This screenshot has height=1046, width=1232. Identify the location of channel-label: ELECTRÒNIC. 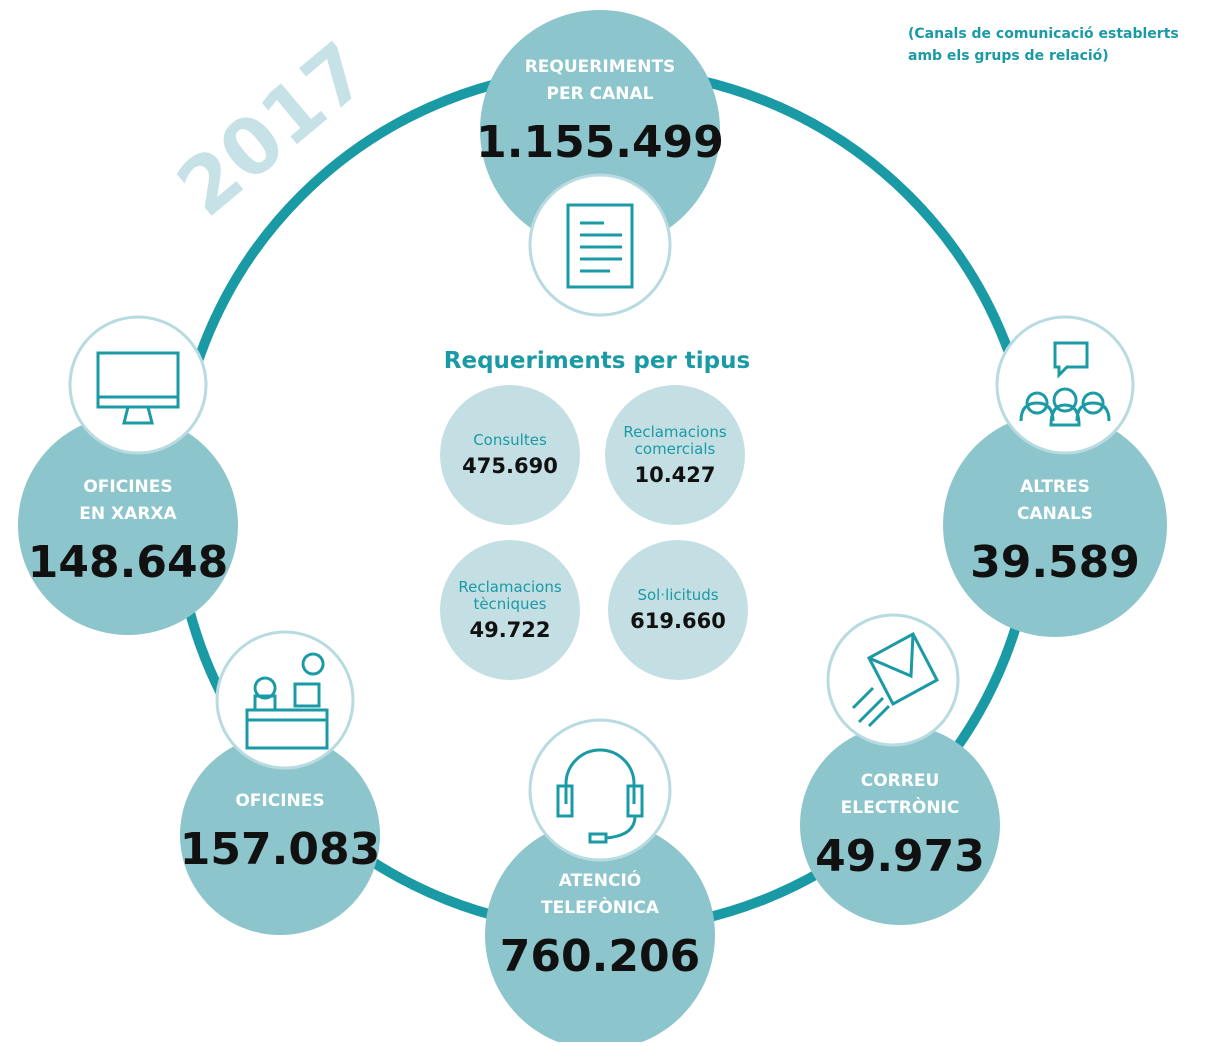
(900, 807).